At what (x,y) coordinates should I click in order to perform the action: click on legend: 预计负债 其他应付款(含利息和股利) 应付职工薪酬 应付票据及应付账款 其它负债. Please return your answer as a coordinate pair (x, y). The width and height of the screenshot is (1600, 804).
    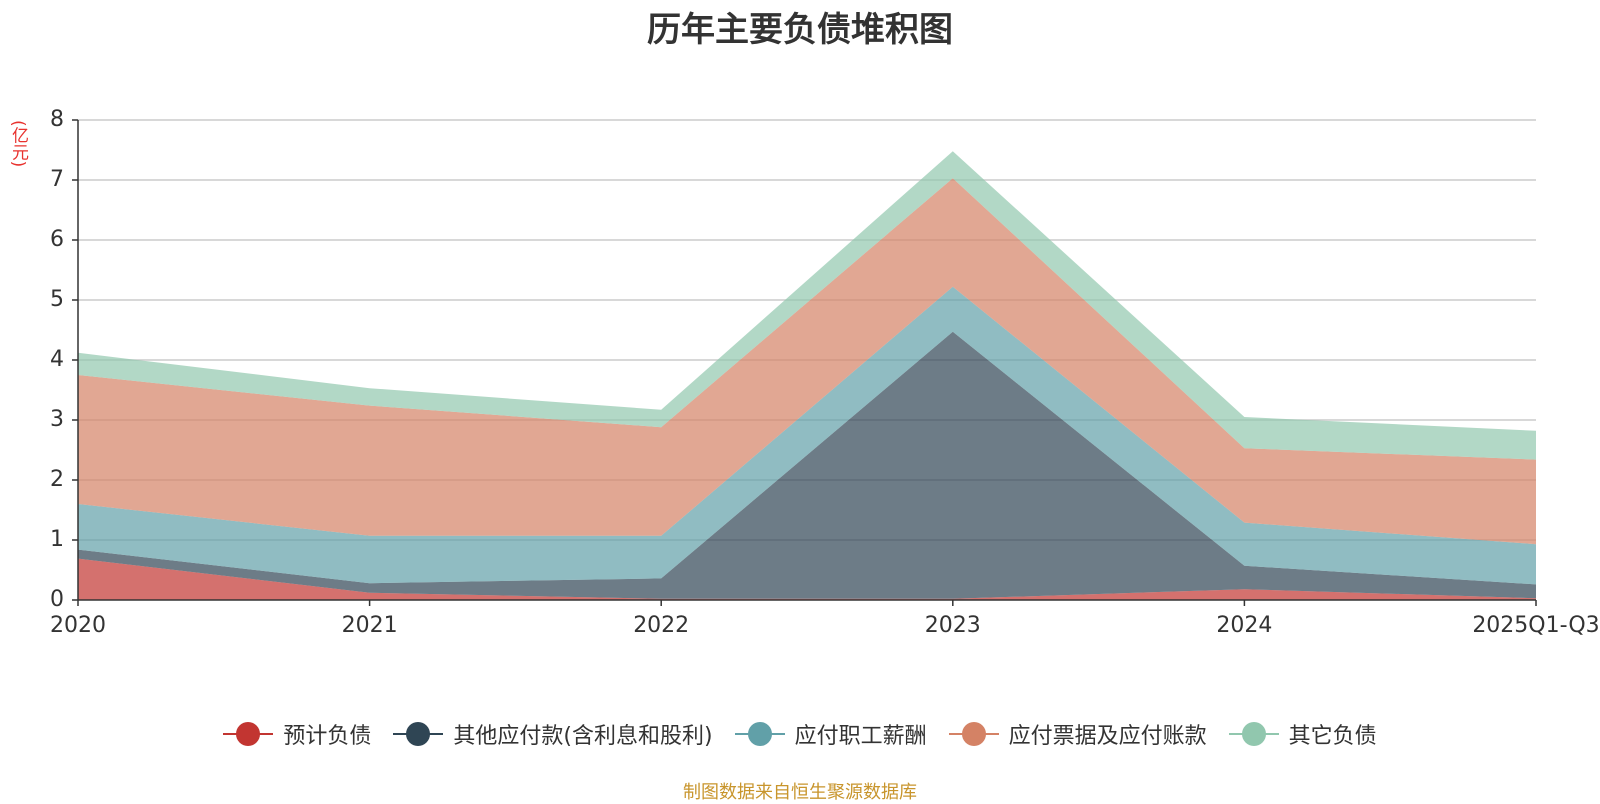
    Looking at the image, I should click on (800, 734).